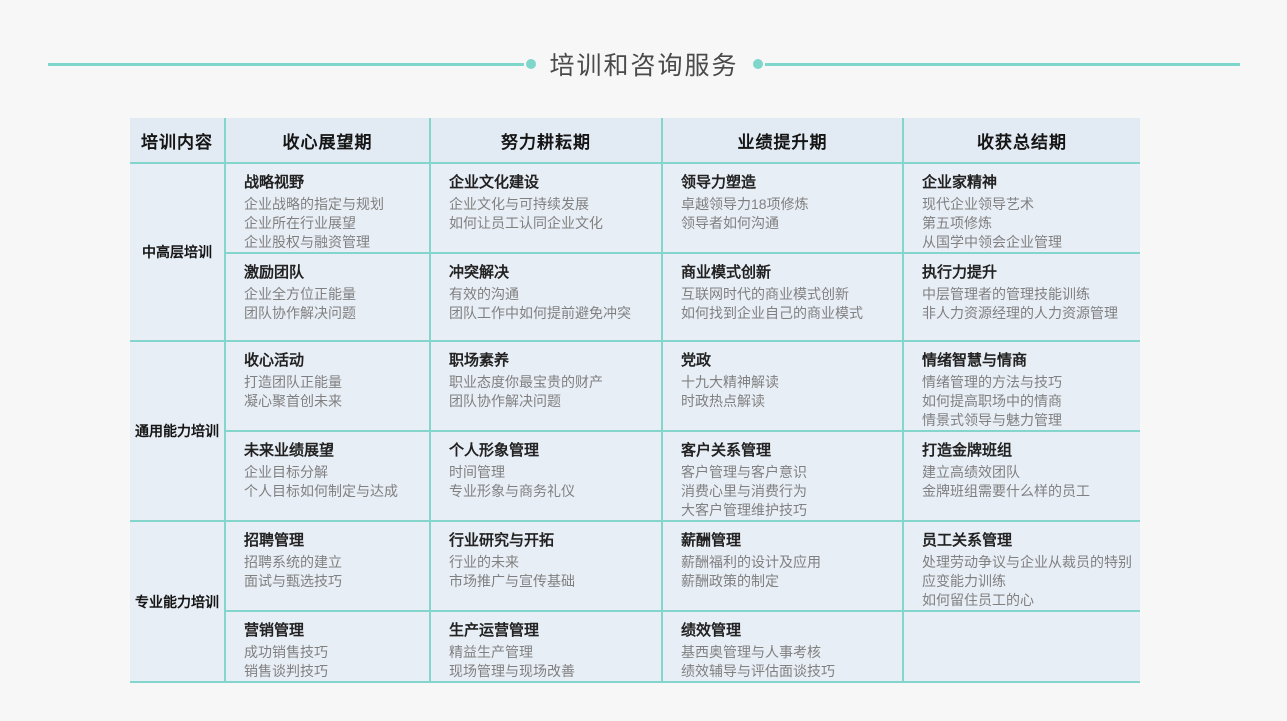 Image resolution: width=1287 pixels, height=721 pixels. I want to click on course-item: 企业战略的指定与规划, so click(314, 204).